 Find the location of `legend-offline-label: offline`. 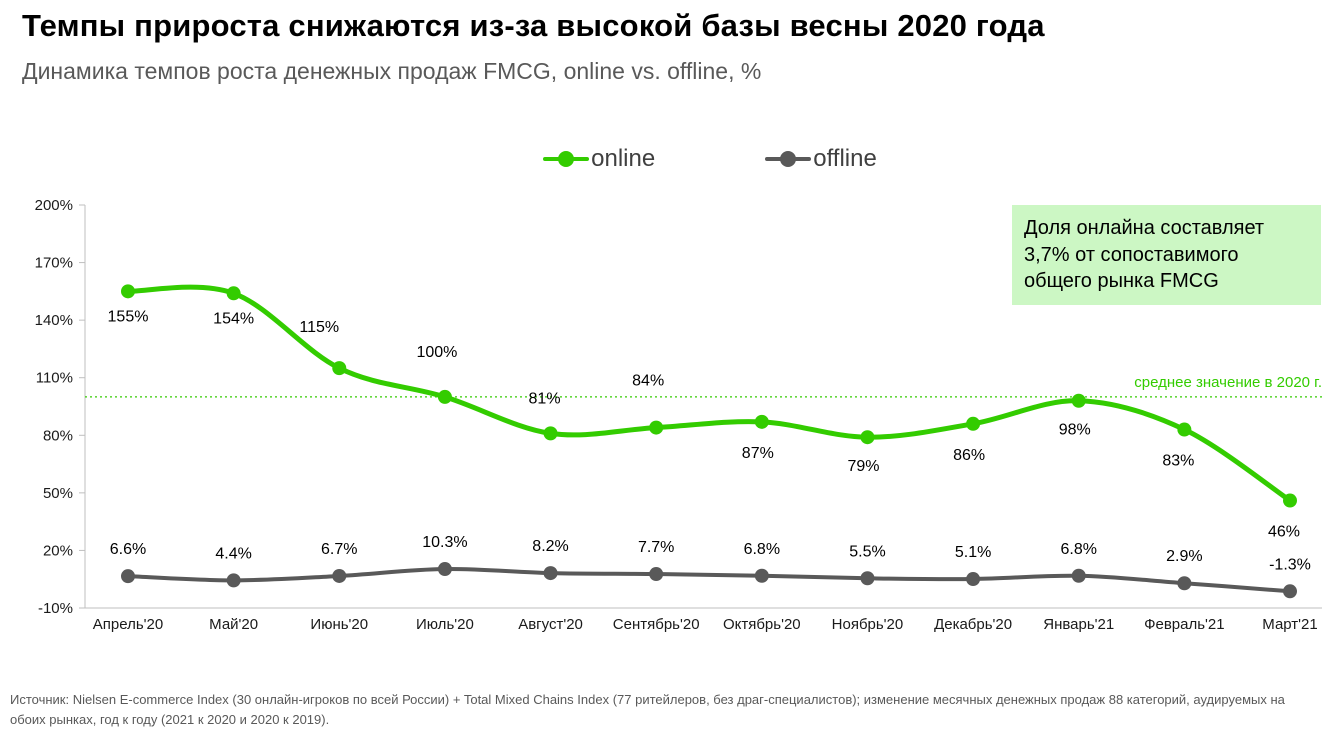

legend-offline-label: offline is located at coordinates (845, 158).